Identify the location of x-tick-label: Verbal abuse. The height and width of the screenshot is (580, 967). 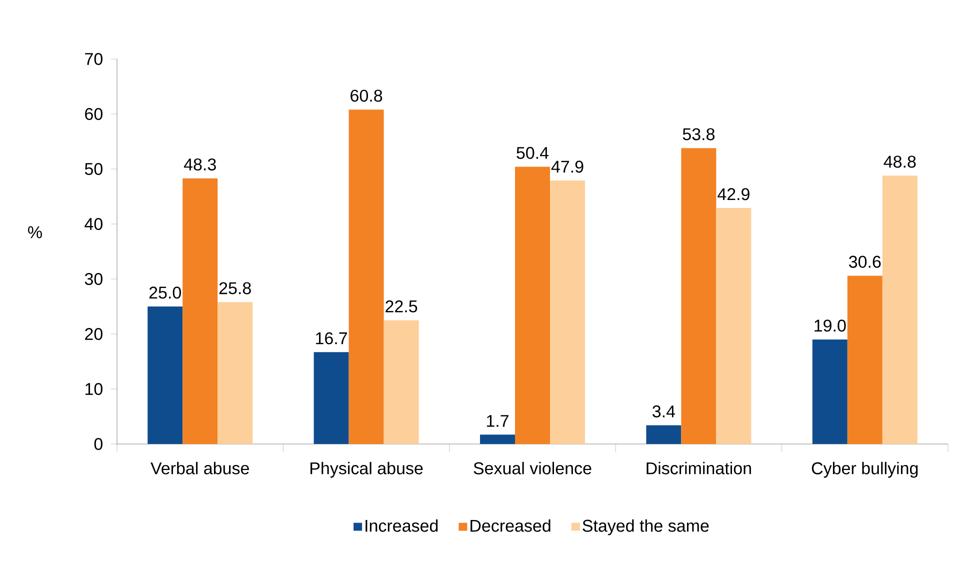
(199, 468).